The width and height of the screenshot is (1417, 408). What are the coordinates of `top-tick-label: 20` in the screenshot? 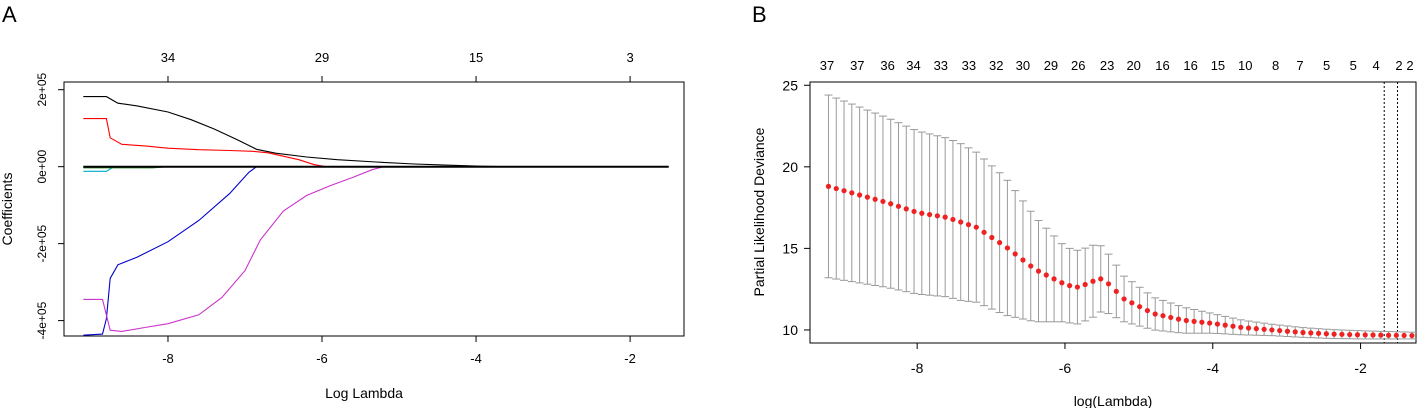 It's located at (1133, 65).